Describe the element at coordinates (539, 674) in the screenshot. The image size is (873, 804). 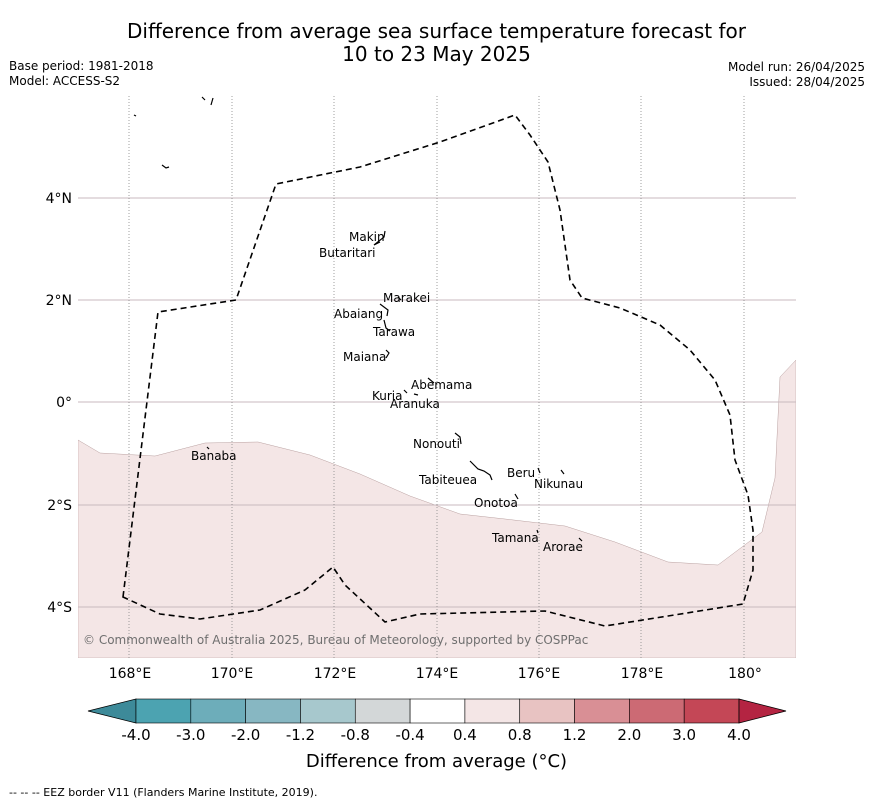
I see `lon-label-176e: 176°E` at that location.